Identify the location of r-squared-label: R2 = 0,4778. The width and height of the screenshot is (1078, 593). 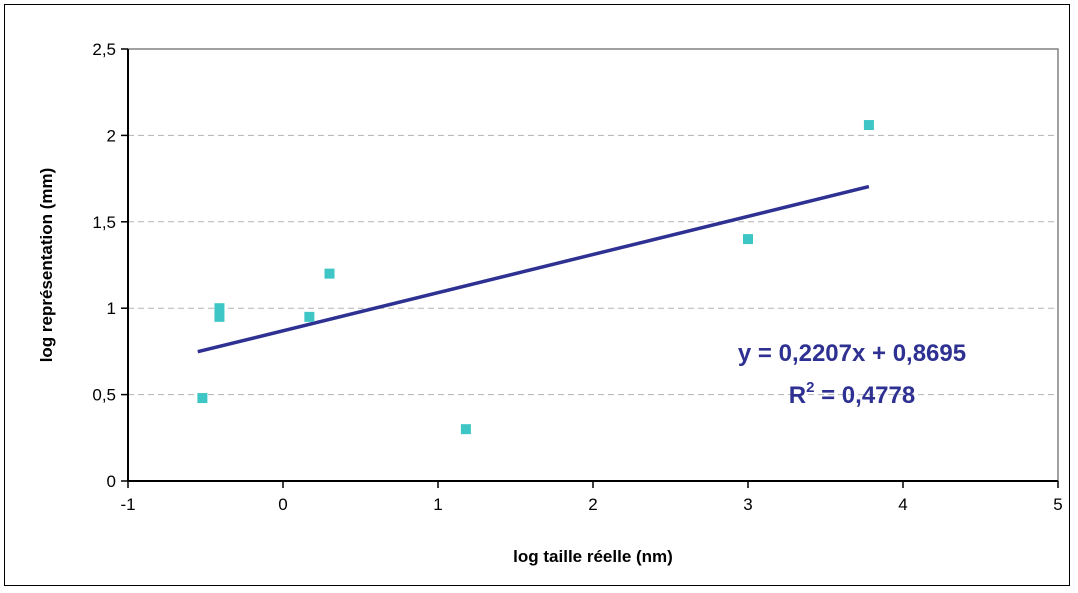
(852, 394).